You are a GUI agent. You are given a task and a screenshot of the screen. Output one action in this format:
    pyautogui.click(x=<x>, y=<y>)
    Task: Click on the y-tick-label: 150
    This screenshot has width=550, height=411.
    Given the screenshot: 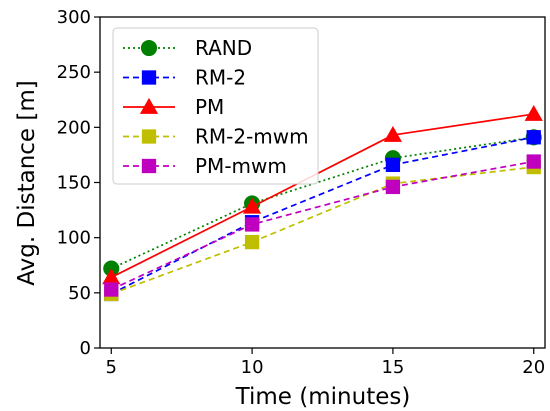 What is the action you would take?
    pyautogui.click(x=74, y=183)
    